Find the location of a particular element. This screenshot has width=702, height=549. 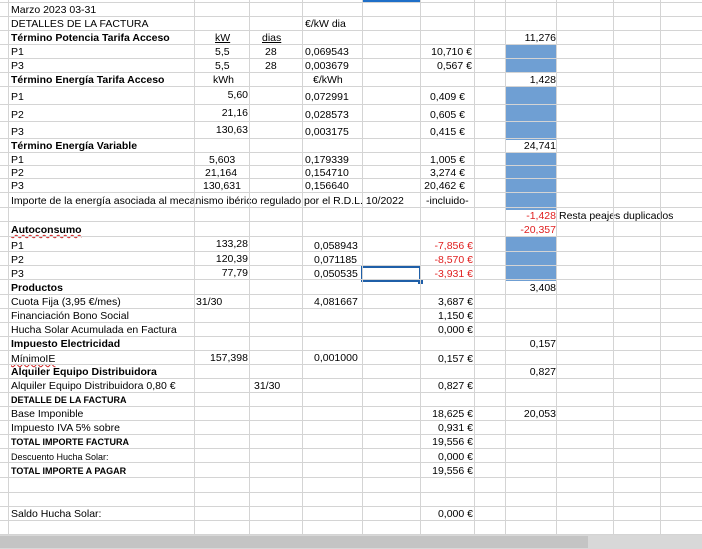

productos-hucha-amount: 0,000 € is located at coordinates (455, 330).